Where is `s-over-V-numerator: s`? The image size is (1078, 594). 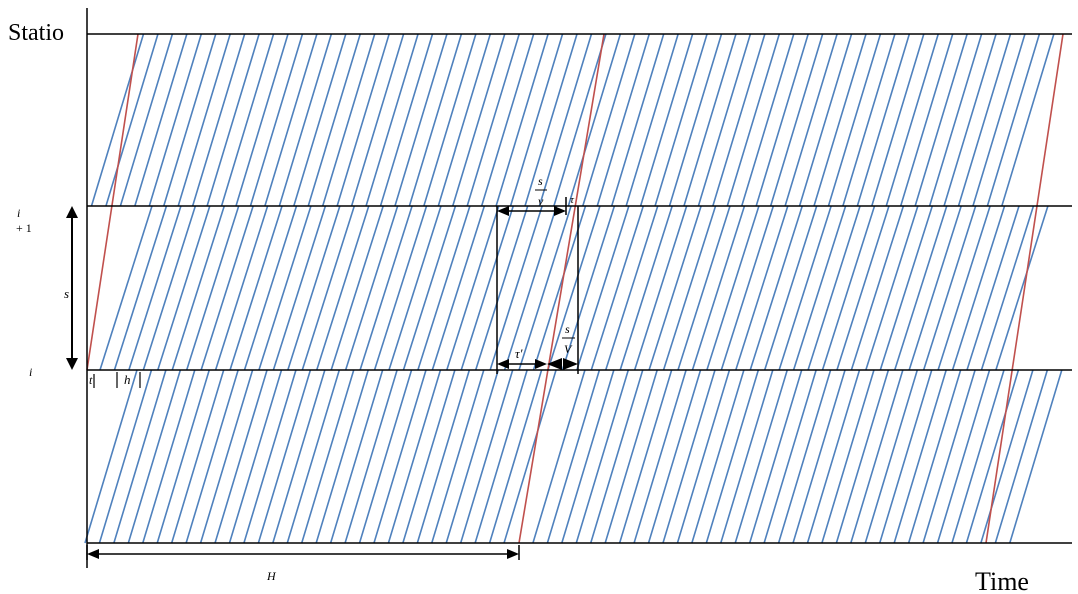
s-over-V-numerator: s is located at coordinates (567, 329).